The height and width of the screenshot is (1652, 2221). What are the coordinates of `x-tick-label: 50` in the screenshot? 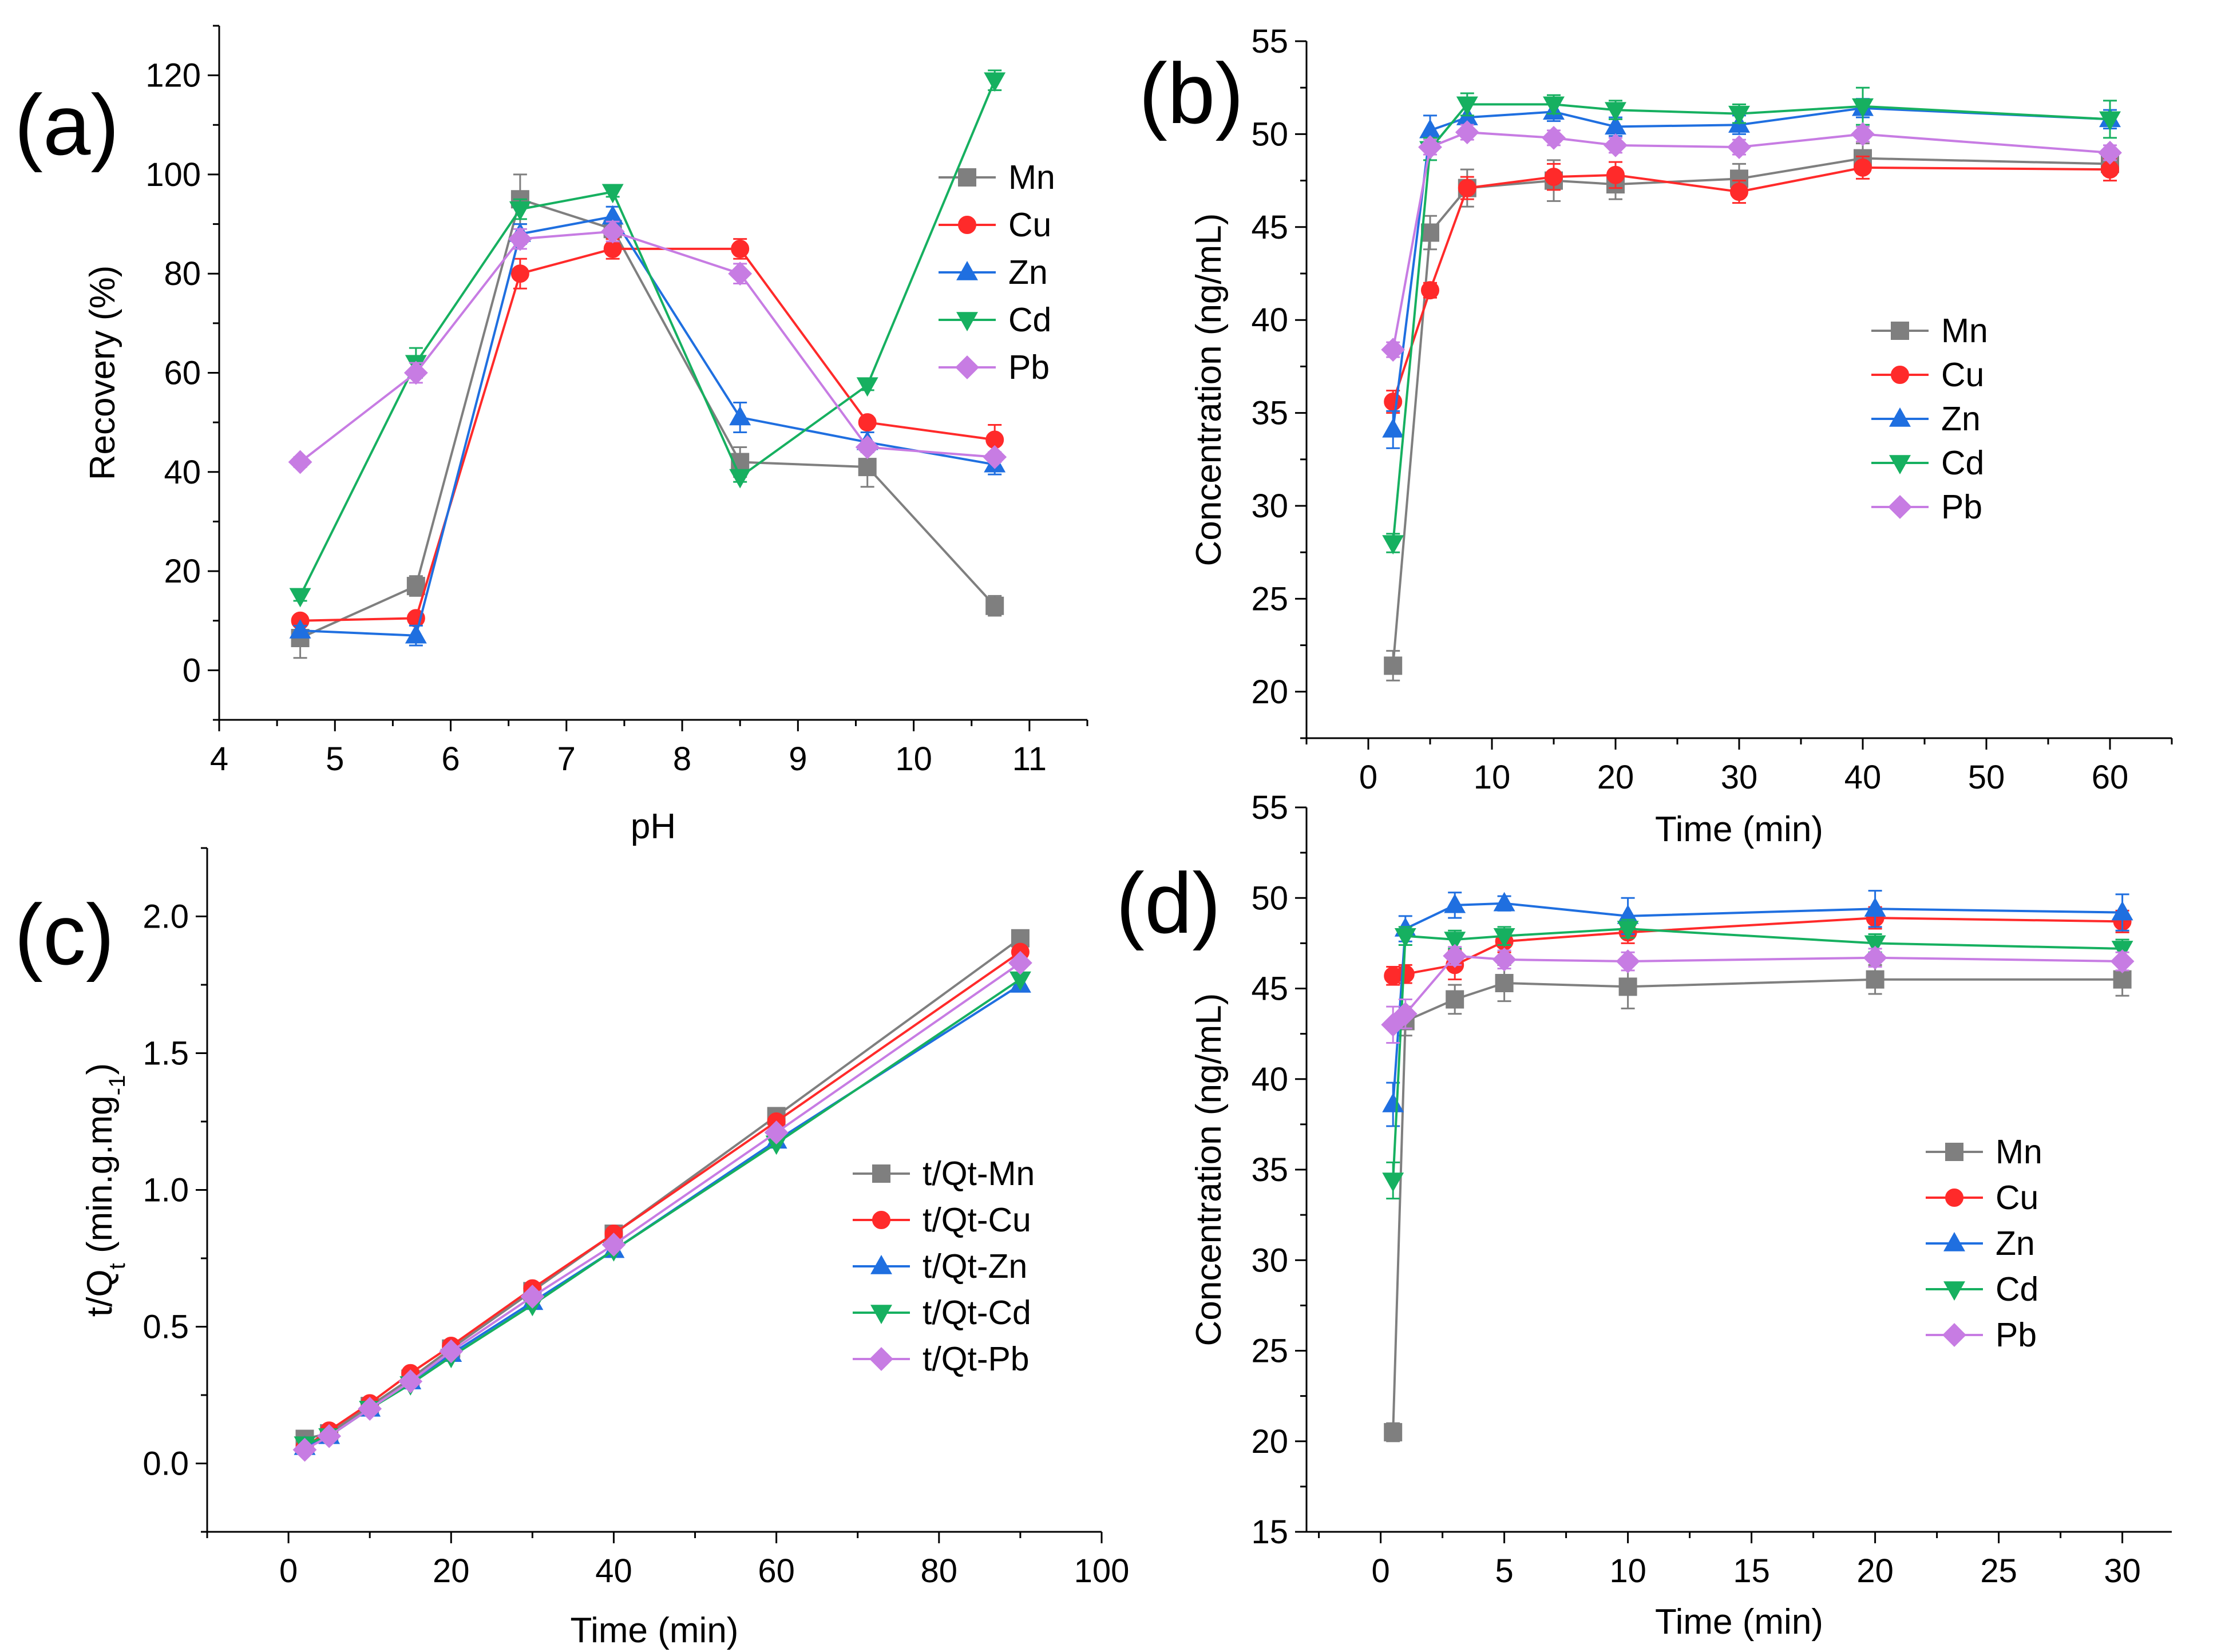 It's located at (1986, 777).